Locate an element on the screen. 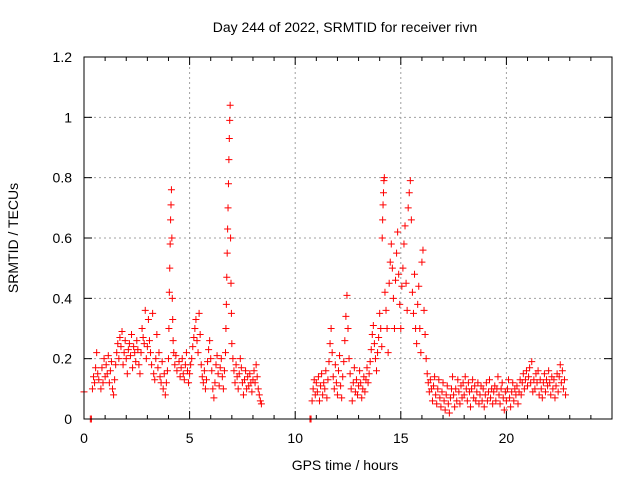 The image size is (640, 480). y-axis-label: SRMTID / TECUs is located at coordinates (13, 238).